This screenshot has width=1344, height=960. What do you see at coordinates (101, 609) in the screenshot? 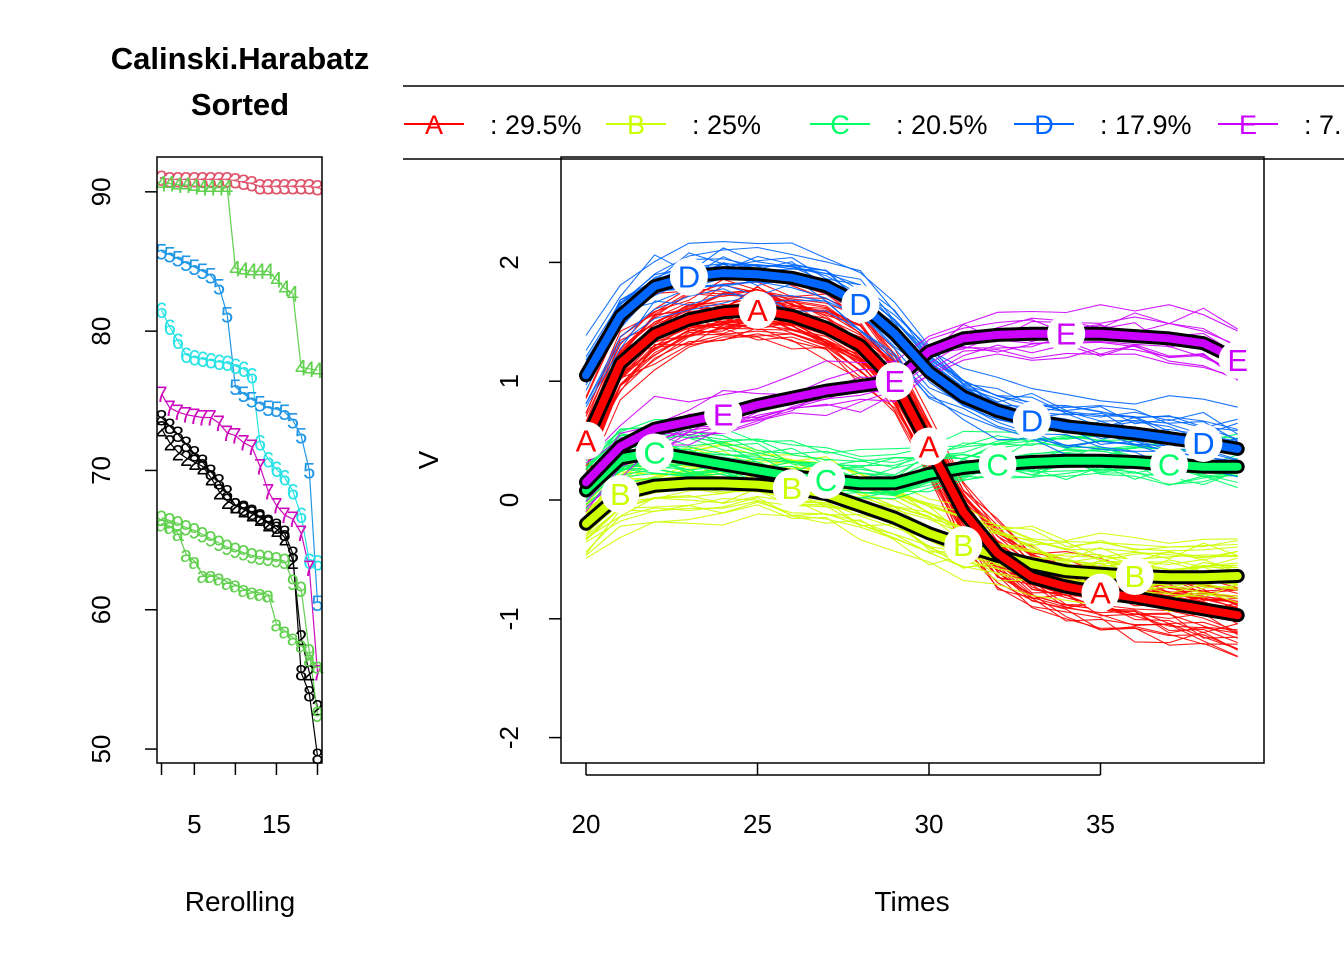
I see `left-ytick-label: 60` at bounding box center [101, 609].